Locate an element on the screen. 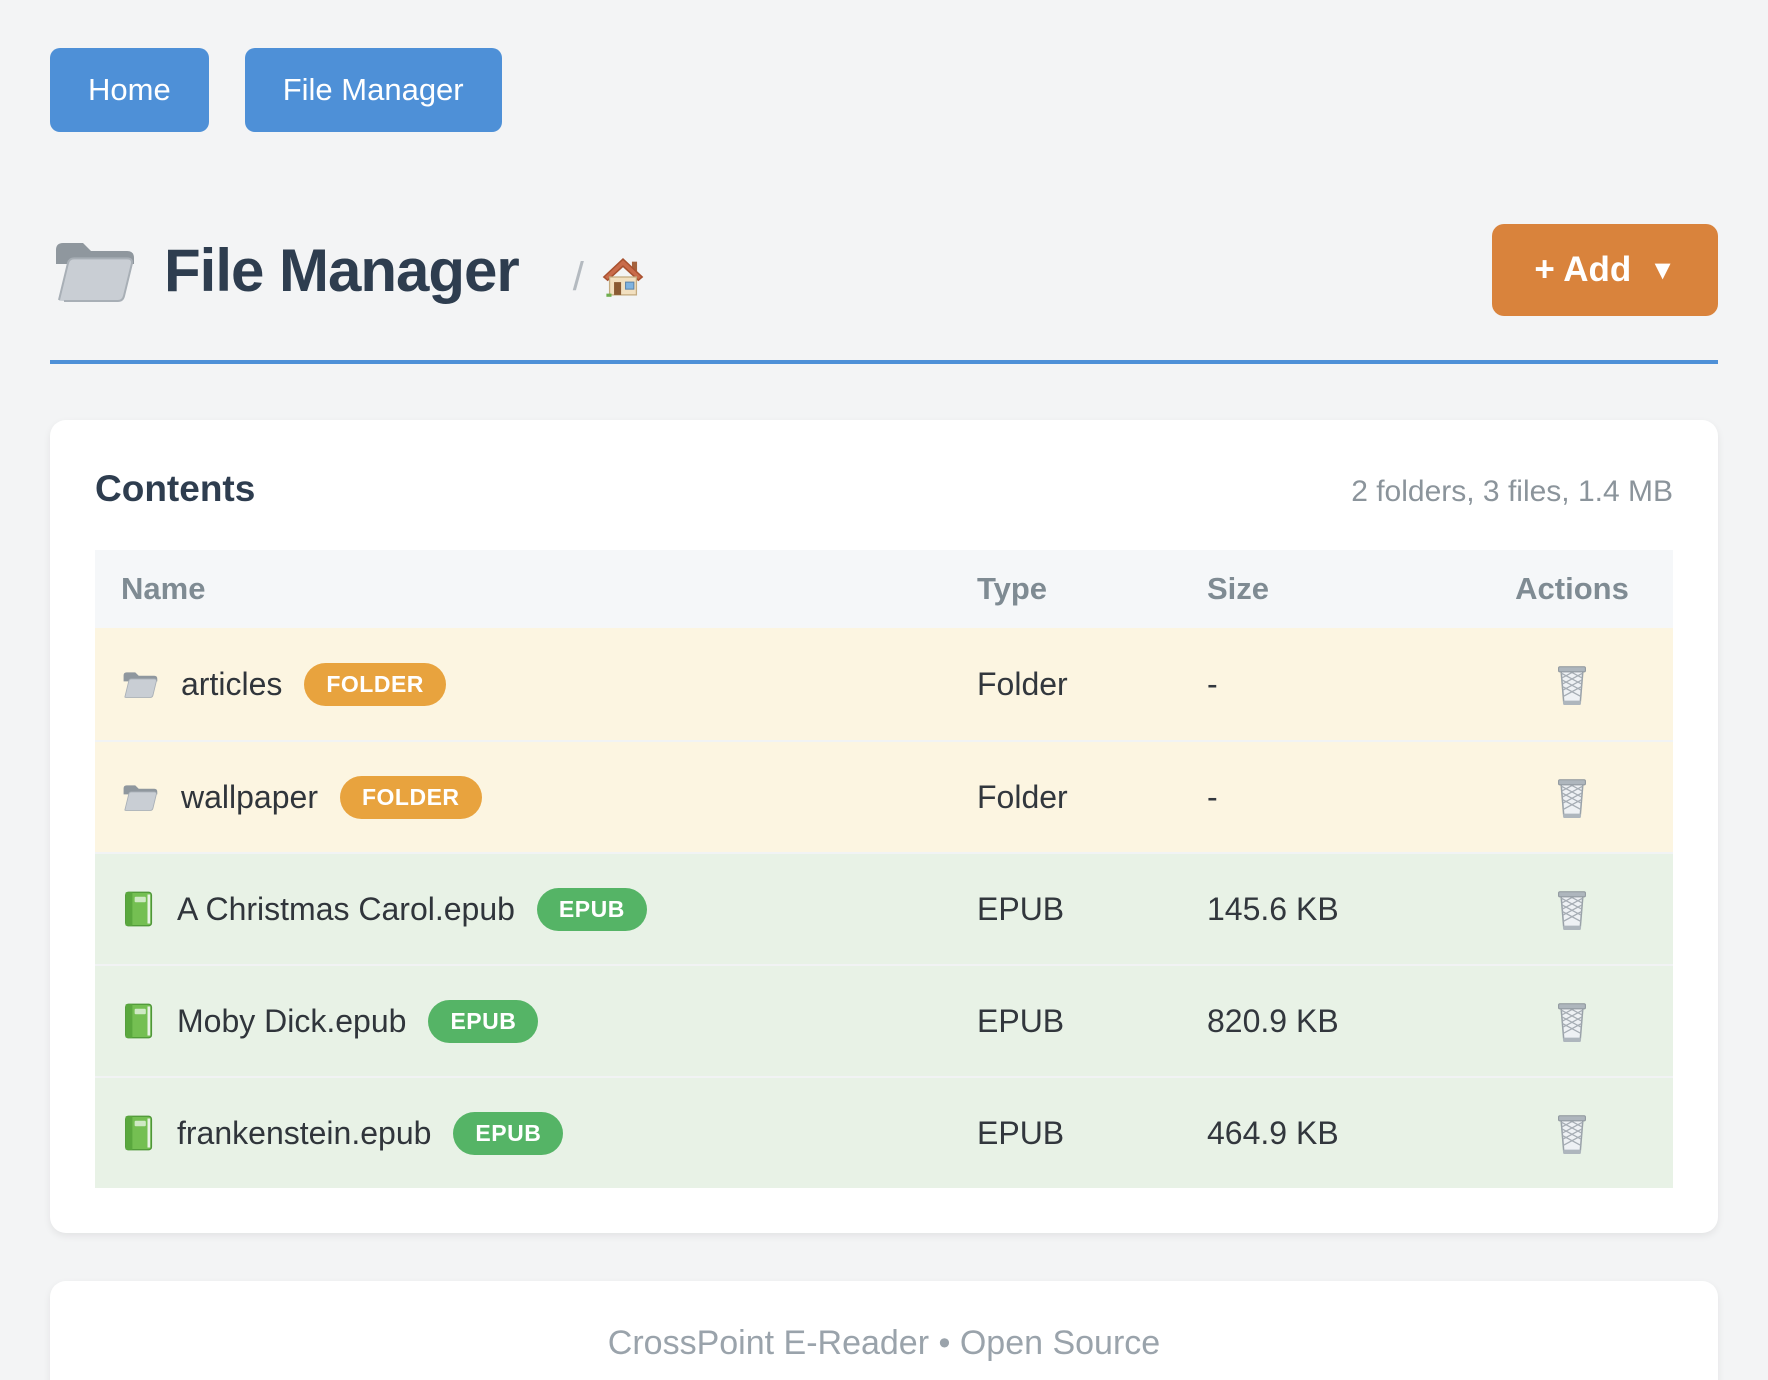 This screenshot has height=1380, width=1768. file-name-link: wallpaper is located at coordinates (249, 796).